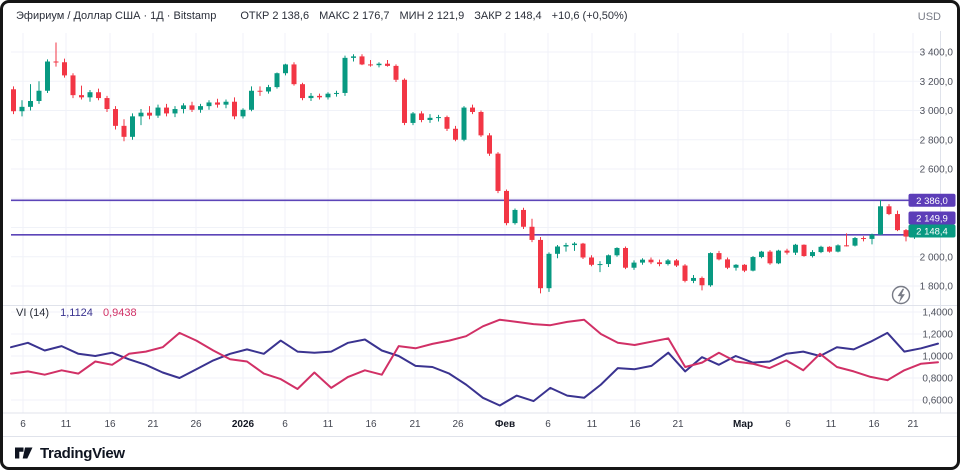 The image size is (960, 470). I want to click on change-value: +10,6 (+0,50%), so click(589, 16).